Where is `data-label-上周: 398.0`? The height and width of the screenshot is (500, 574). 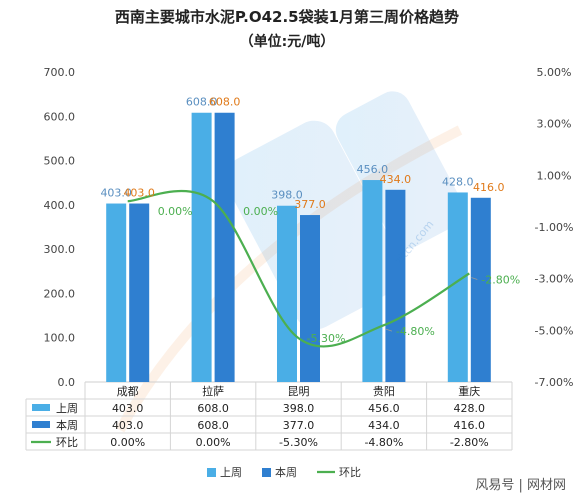 data-label-上周: 398.0 is located at coordinates (287, 195).